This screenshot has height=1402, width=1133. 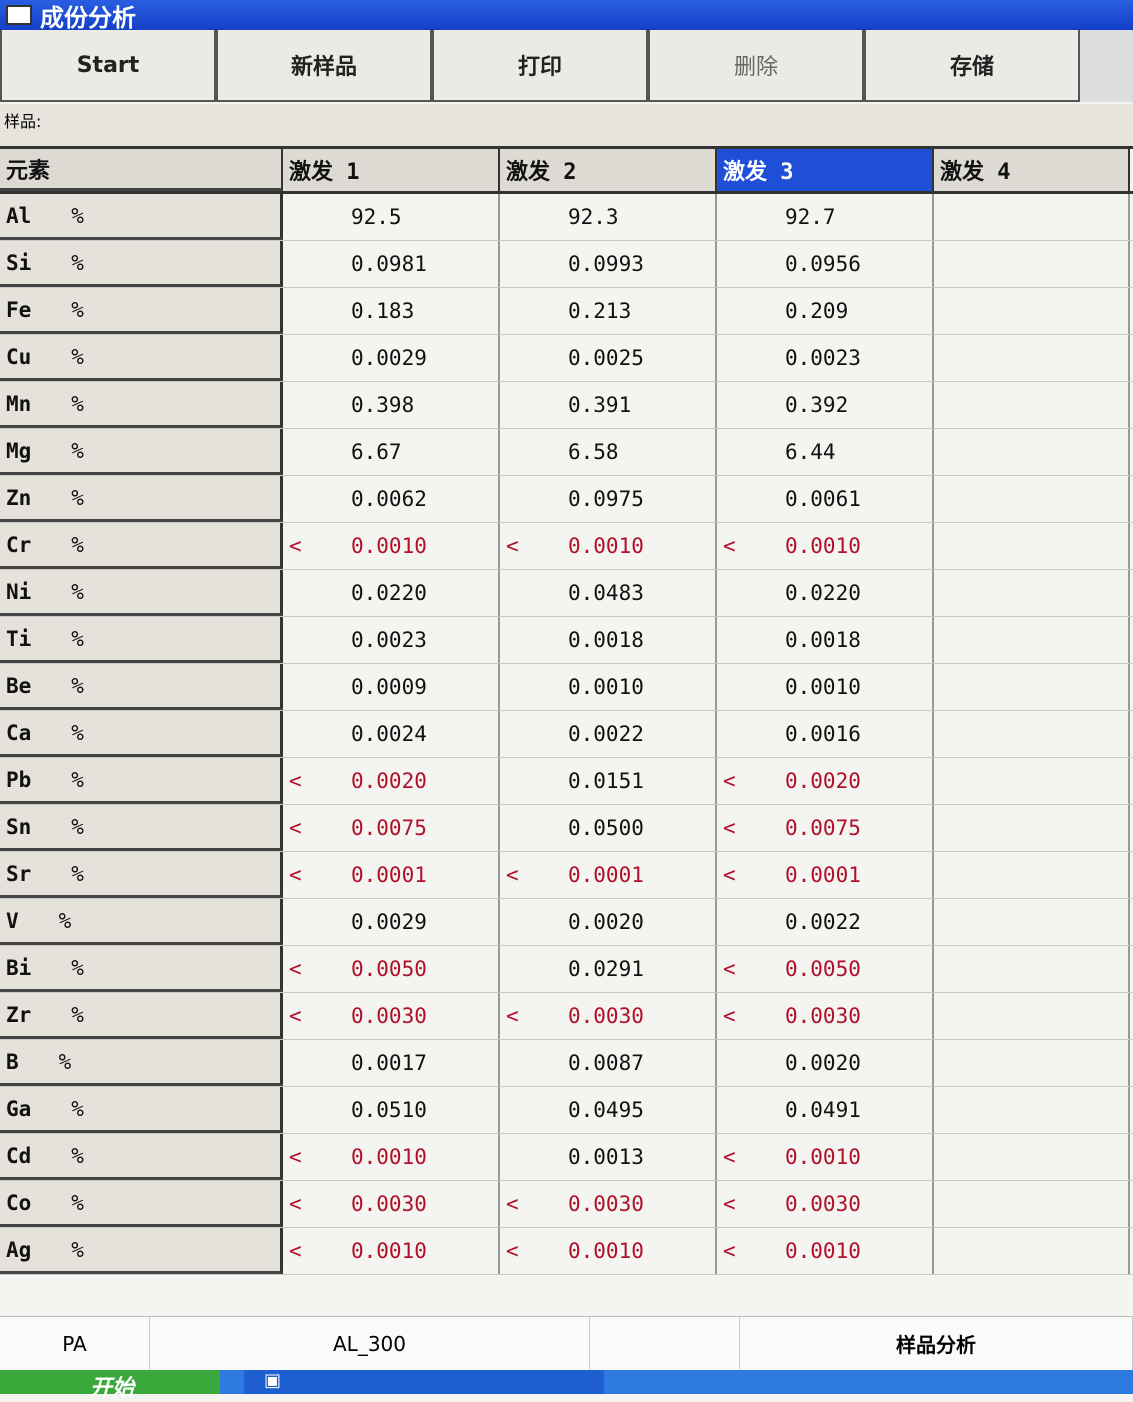 What do you see at coordinates (823, 781) in the screenshot?
I see `value: 0.0020` at bounding box center [823, 781].